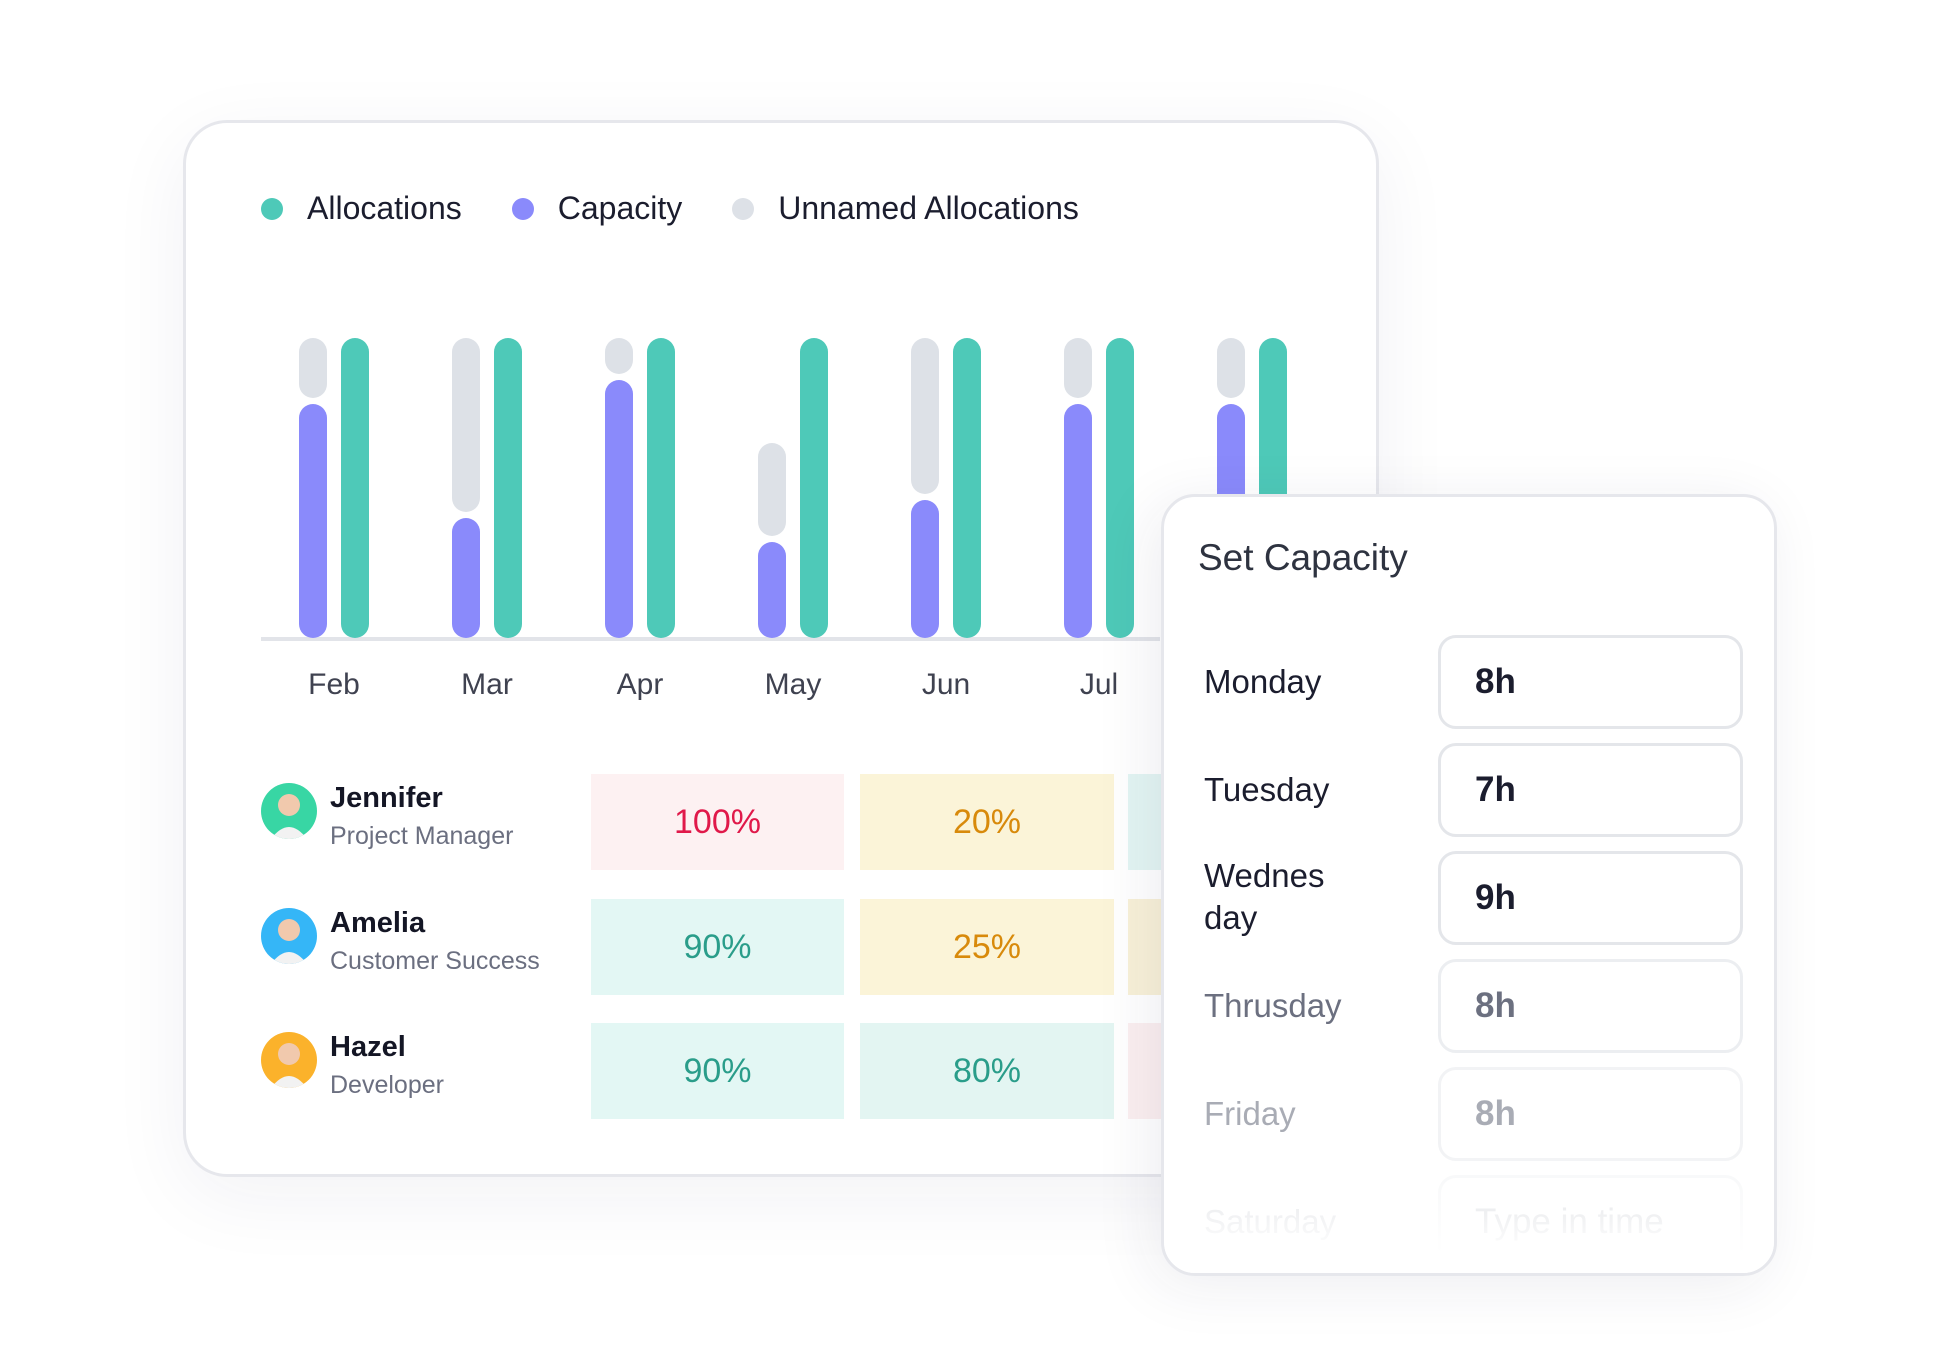 The width and height of the screenshot is (1958, 1362). What do you see at coordinates (1590, 1006) in the screenshot?
I see `hours-input-thrusday: 8h` at bounding box center [1590, 1006].